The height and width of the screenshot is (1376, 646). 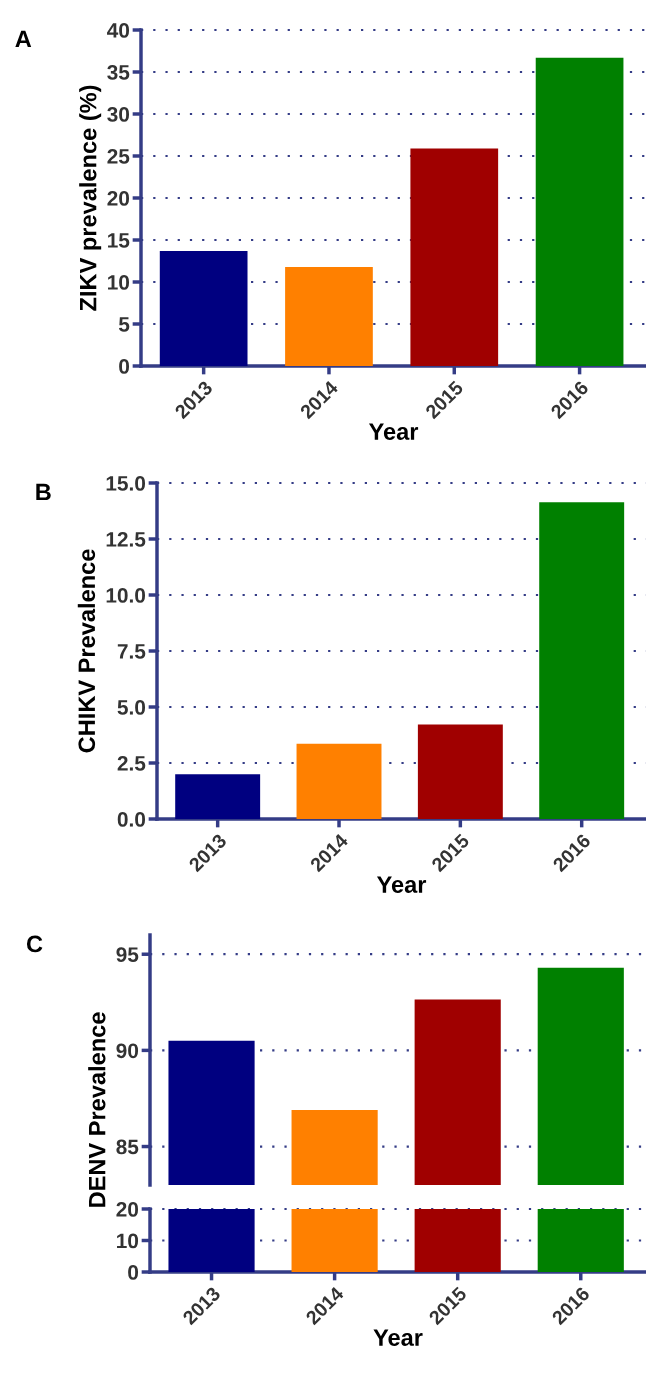 What do you see at coordinates (126, 595) in the screenshot?
I see `y-tick-label: 10.0` at bounding box center [126, 595].